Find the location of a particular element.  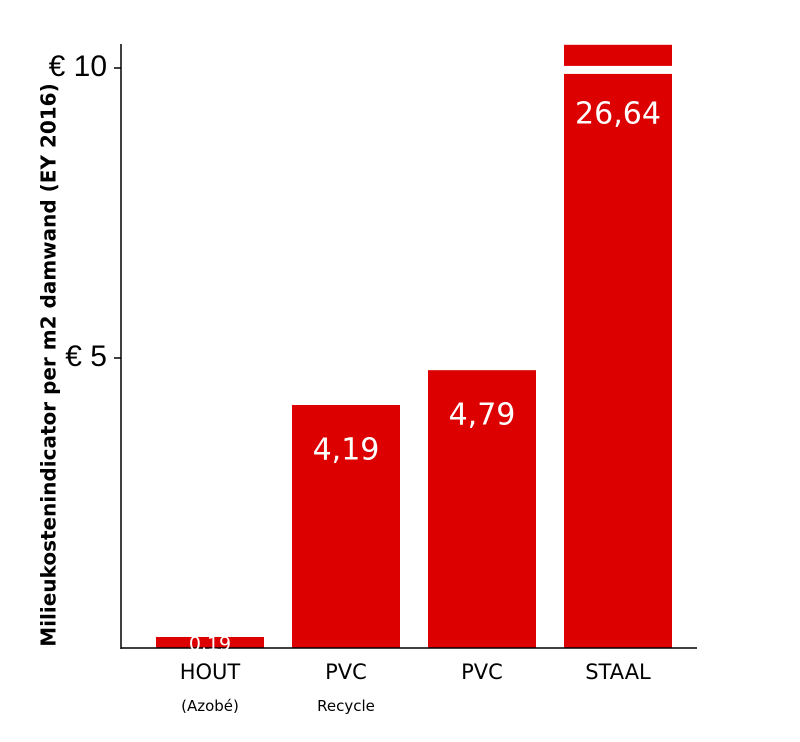

category-label-0: HOUT is located at coordinates (210, 672).